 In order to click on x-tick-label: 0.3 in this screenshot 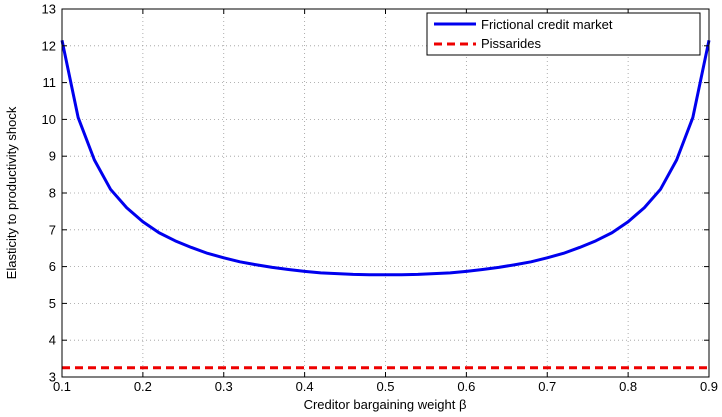, I will do `click(224, 386)`.